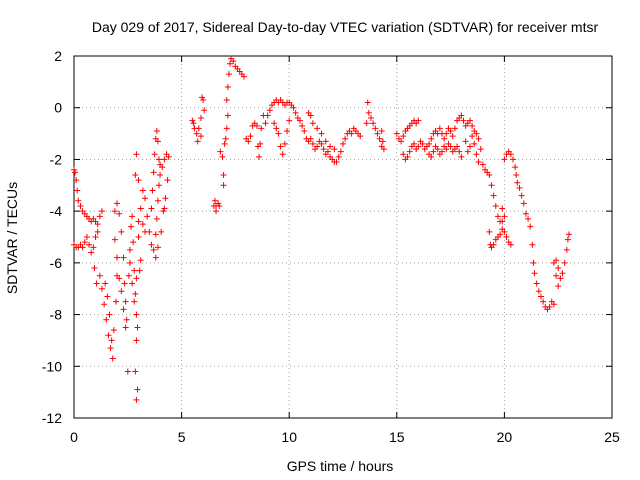  I want to click on x-tick-labels: 0 5 10 15 20 25, so click(345, 437).